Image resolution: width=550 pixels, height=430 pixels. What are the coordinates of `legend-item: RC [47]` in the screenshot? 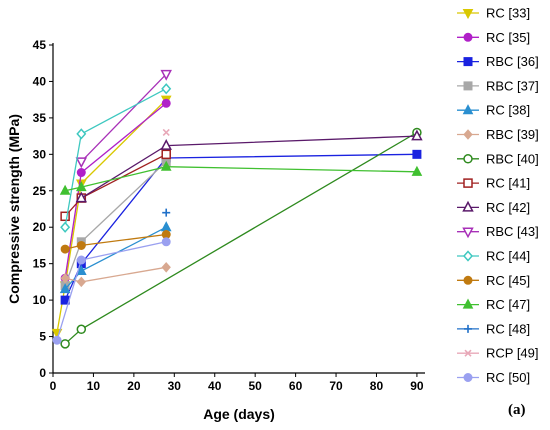 It's located at (493, 304).